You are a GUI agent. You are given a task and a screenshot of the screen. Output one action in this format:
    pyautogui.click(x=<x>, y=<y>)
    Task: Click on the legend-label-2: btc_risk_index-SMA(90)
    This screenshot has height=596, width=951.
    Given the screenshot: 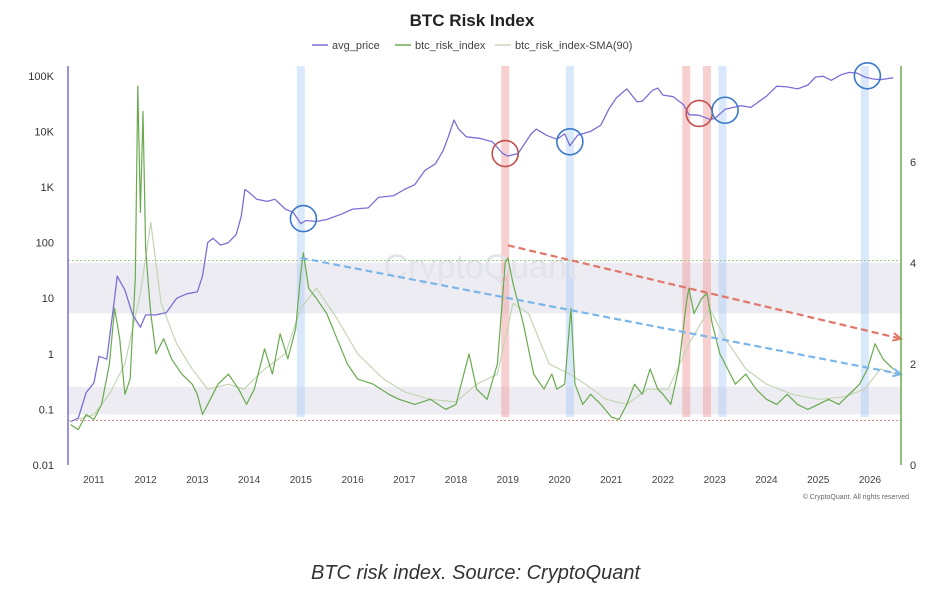 What is the action you would take?
    pyautogui.click(x=573, y=46)
    